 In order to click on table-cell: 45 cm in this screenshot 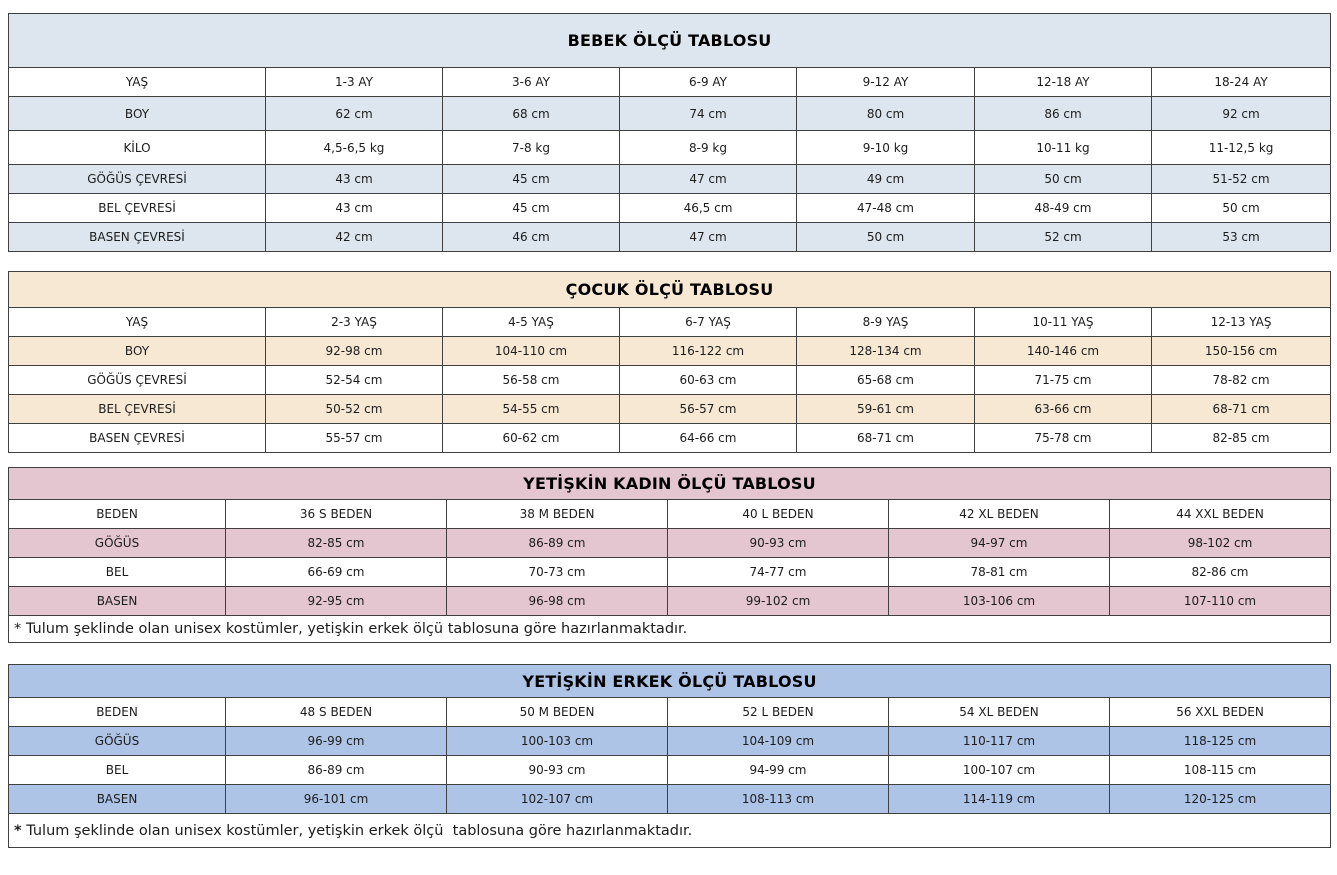, I will do `click(531, 208)`.